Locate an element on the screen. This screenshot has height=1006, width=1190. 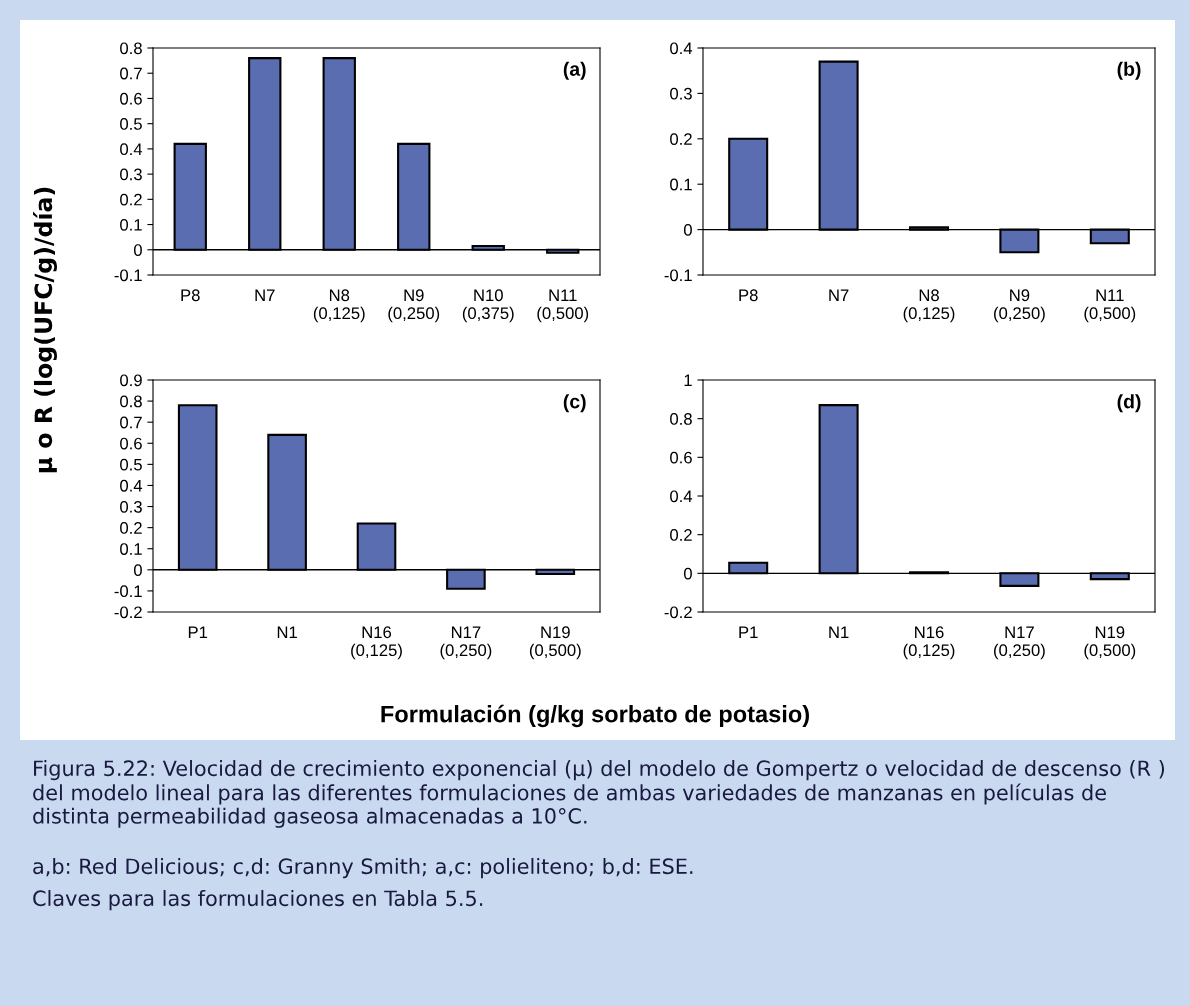
text: Figura 5.22: Velocidad de crecimiento exponencial (μ) del modelo de Gompertz o velocidad de descenso (R ) del modelo lineal para las diferentes formulaciones de ambas variedades de manzanas en películas de distinta permeabilidad gaseosa almacenadas a 10°C. is located at coordinates (599, 794).